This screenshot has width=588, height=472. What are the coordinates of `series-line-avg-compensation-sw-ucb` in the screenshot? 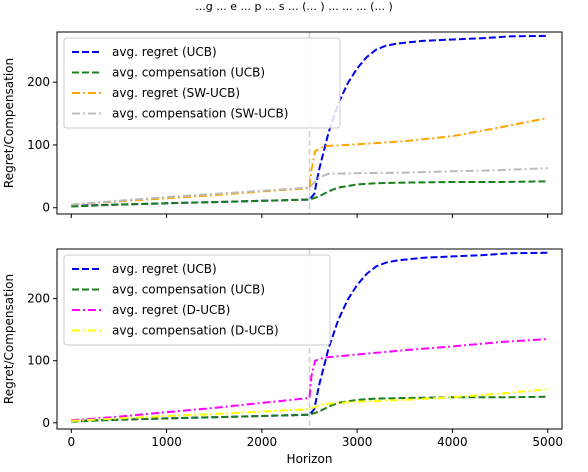 It's located at (309, 186).